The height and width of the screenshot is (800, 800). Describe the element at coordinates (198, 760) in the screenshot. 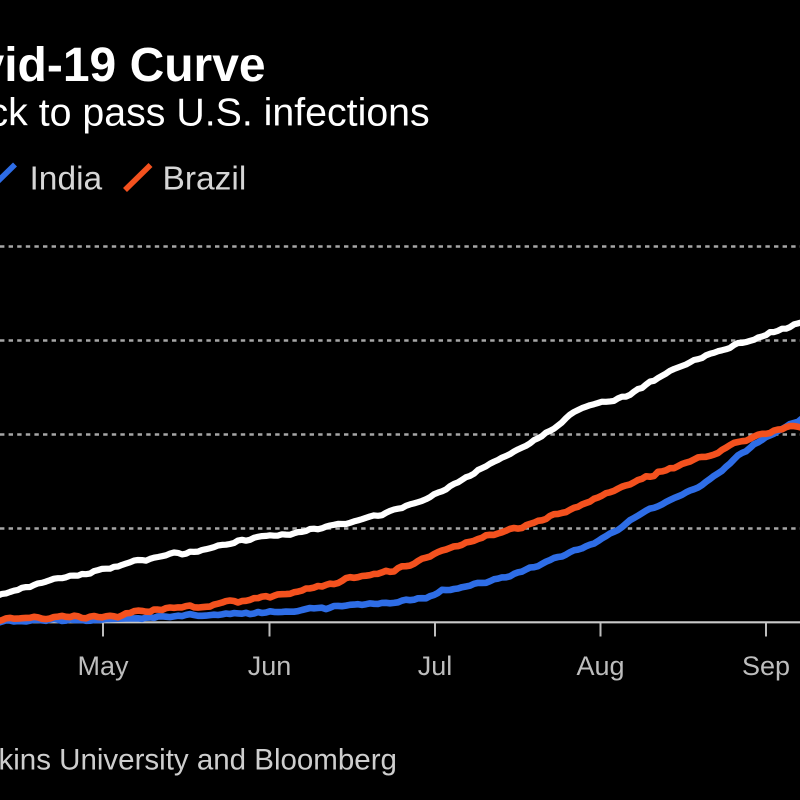

I see `svg-text: kins University and Bloomberg` at that location.